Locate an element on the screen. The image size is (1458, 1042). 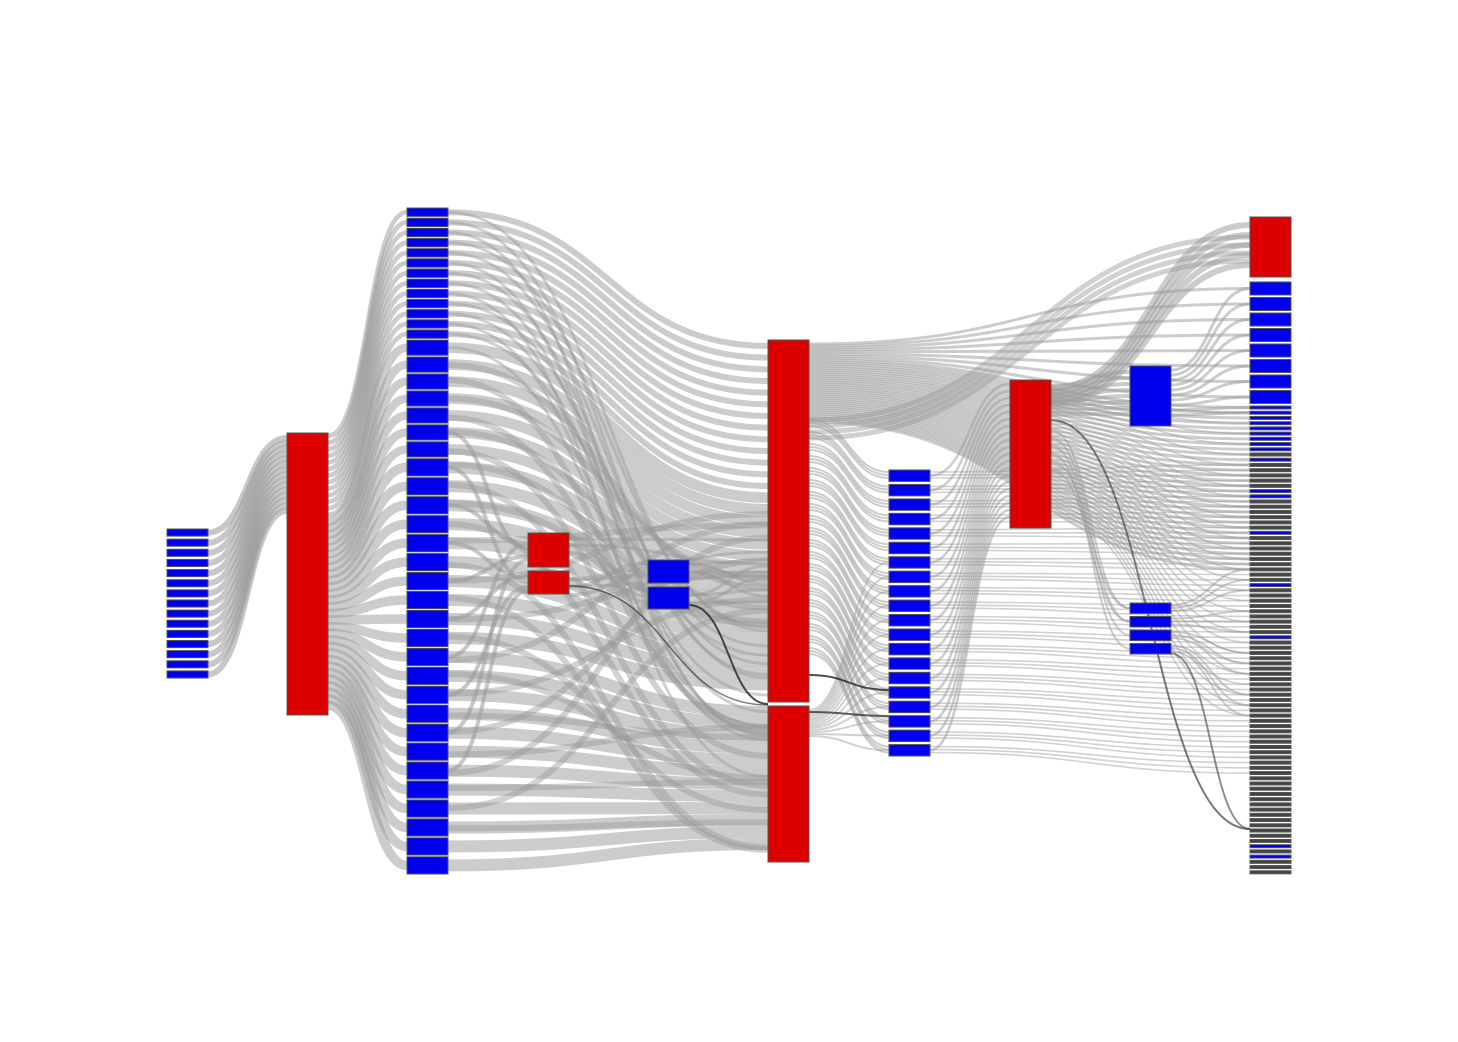
node-col3-red is located at coordinates (548, 550).